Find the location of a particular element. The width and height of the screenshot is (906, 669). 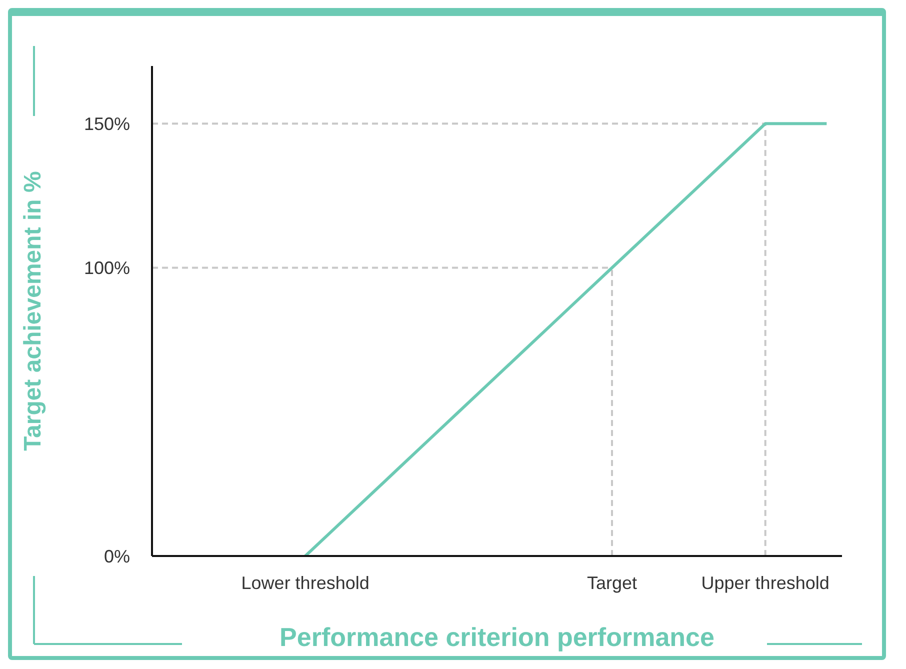

y-axis-title: Target achievement in % is located at coordinates (33, 311).